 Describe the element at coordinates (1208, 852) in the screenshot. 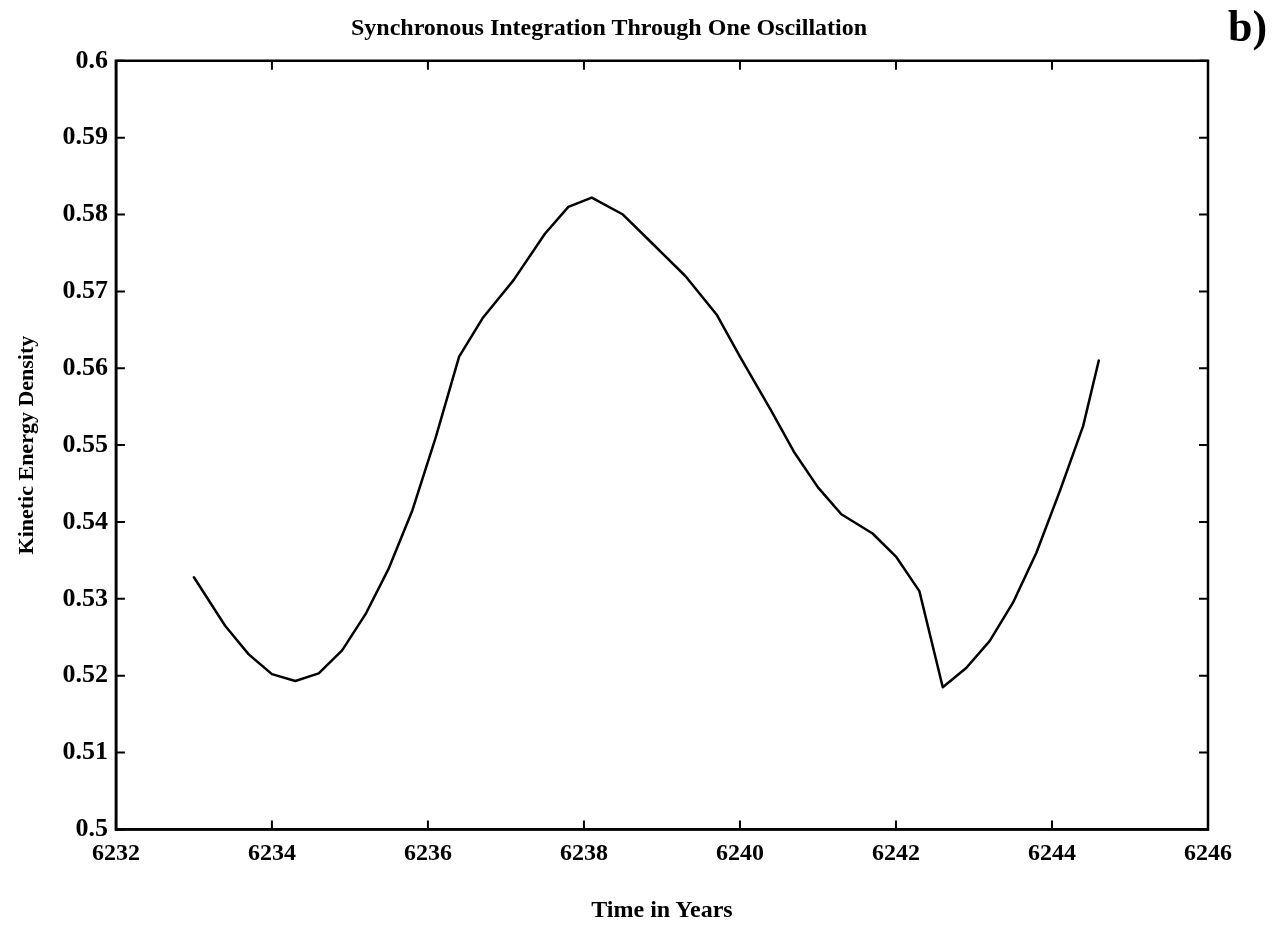

I see `x-tick-label: 6246` at that location.